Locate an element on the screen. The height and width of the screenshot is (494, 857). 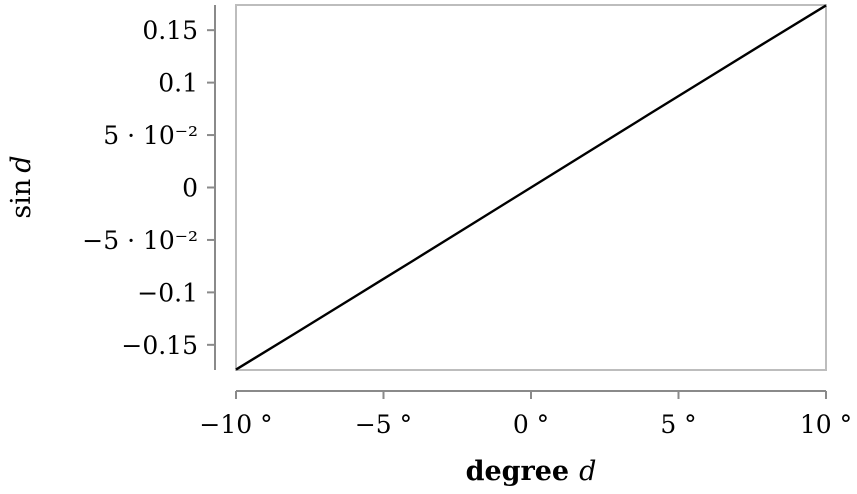
x-axis-ticks: −10 ° −5 ° 0 ° 5 ° 10 ° is located at coordinates (525, 415).